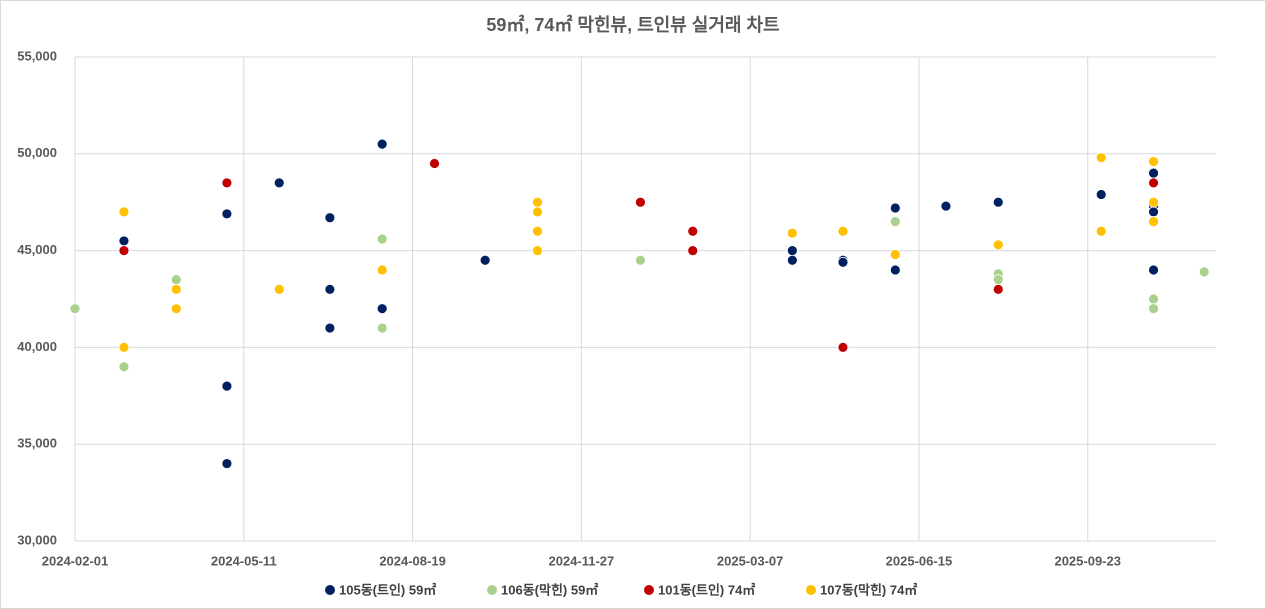 Image resolution: width=1266 pixels, height=609 pixels. What do you see at coordinates (868, 589) in the screenshot?
I see `legend-label: 107동(막힌) 74㎡` at bounding box center [868, 589].